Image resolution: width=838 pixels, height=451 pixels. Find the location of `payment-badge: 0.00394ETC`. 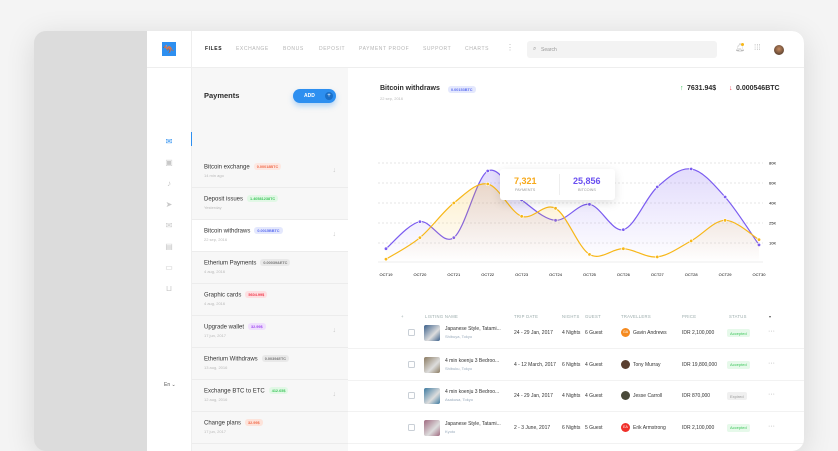

payment-badge: 0.00394ETC is located at coordinates (275, 358).